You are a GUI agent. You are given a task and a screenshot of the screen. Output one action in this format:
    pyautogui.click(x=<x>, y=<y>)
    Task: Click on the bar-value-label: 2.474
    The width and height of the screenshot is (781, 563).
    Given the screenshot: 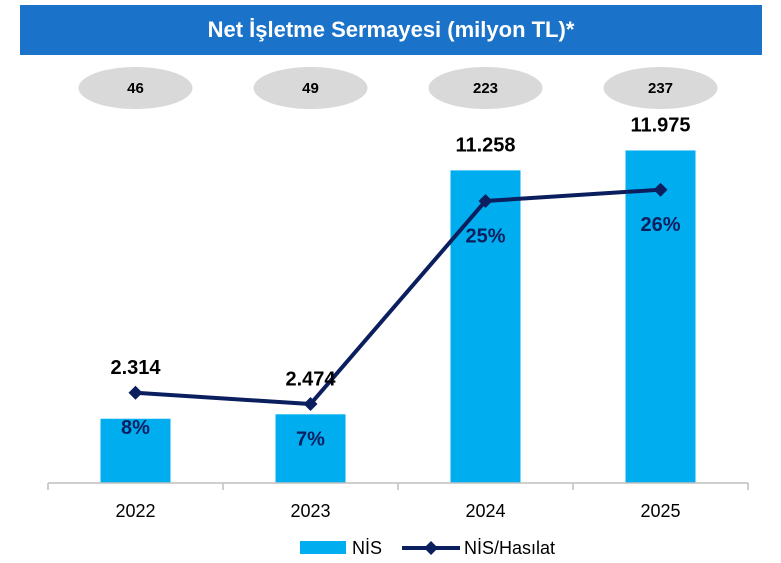 What is the action you would take?
    pyautogui.click(x=310, y=379)
    